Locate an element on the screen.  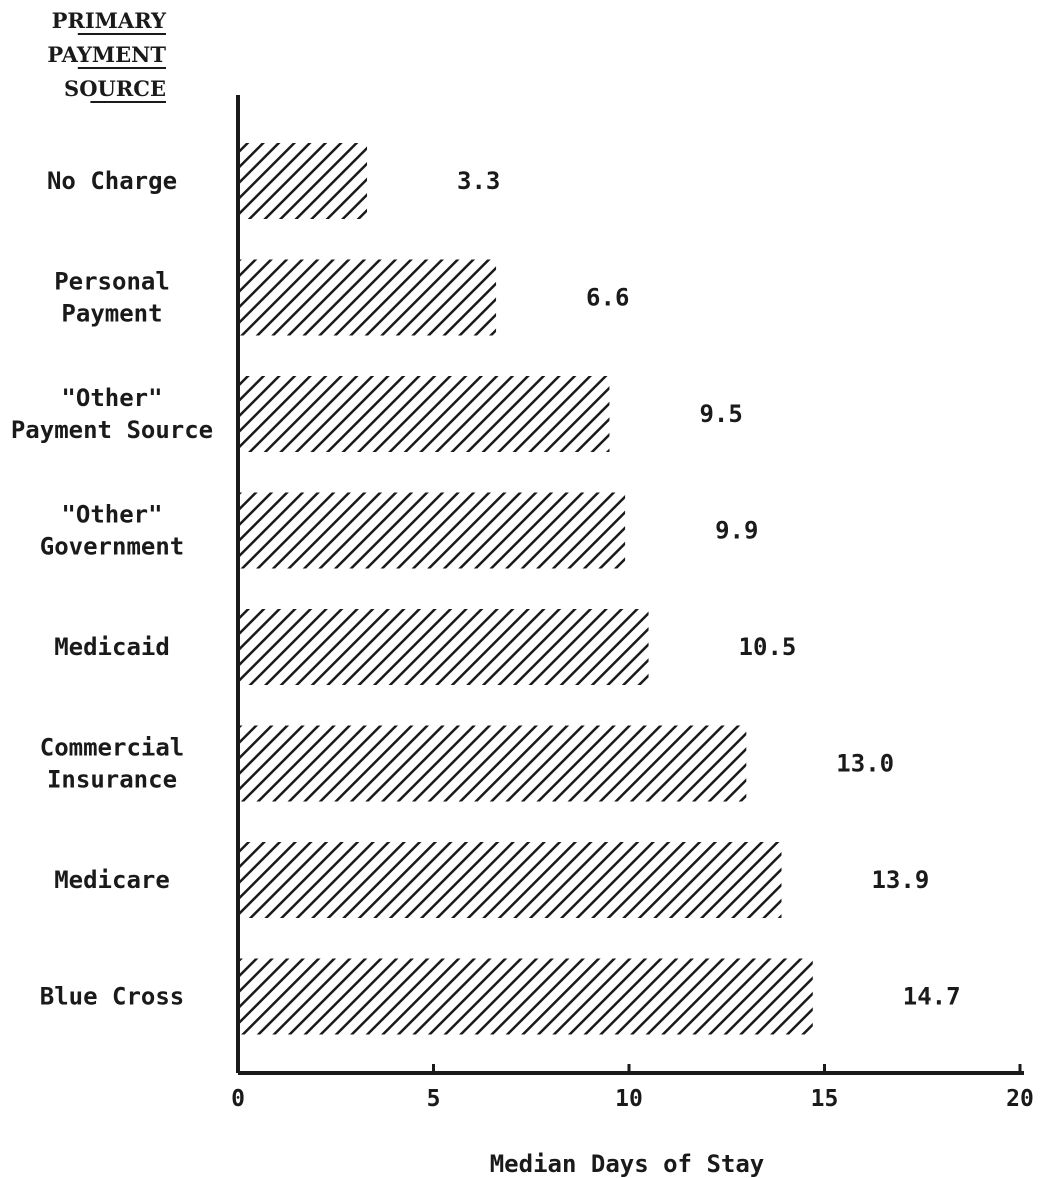
x-tick-label: 10 is located at coordinates (629, 1099).